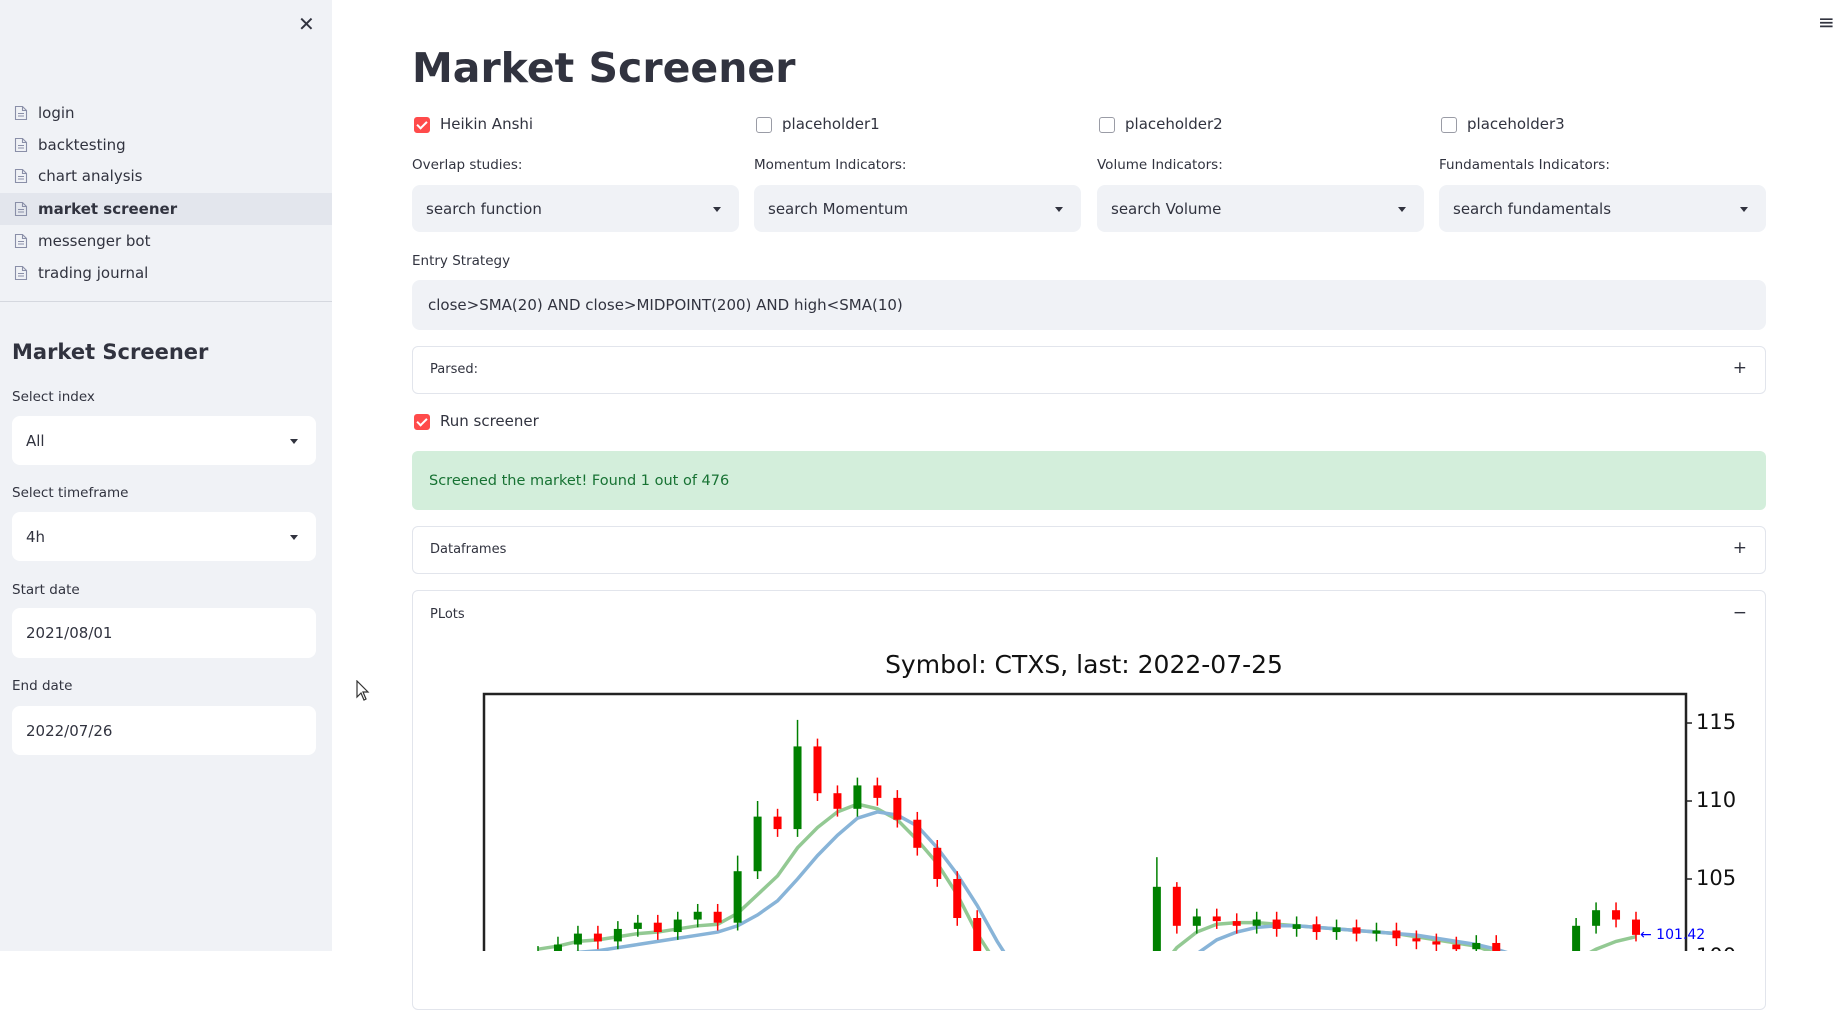  Describe the element at coordinates (1826, 22) in the screenshot. I see `menu-button: ≡` at that location.